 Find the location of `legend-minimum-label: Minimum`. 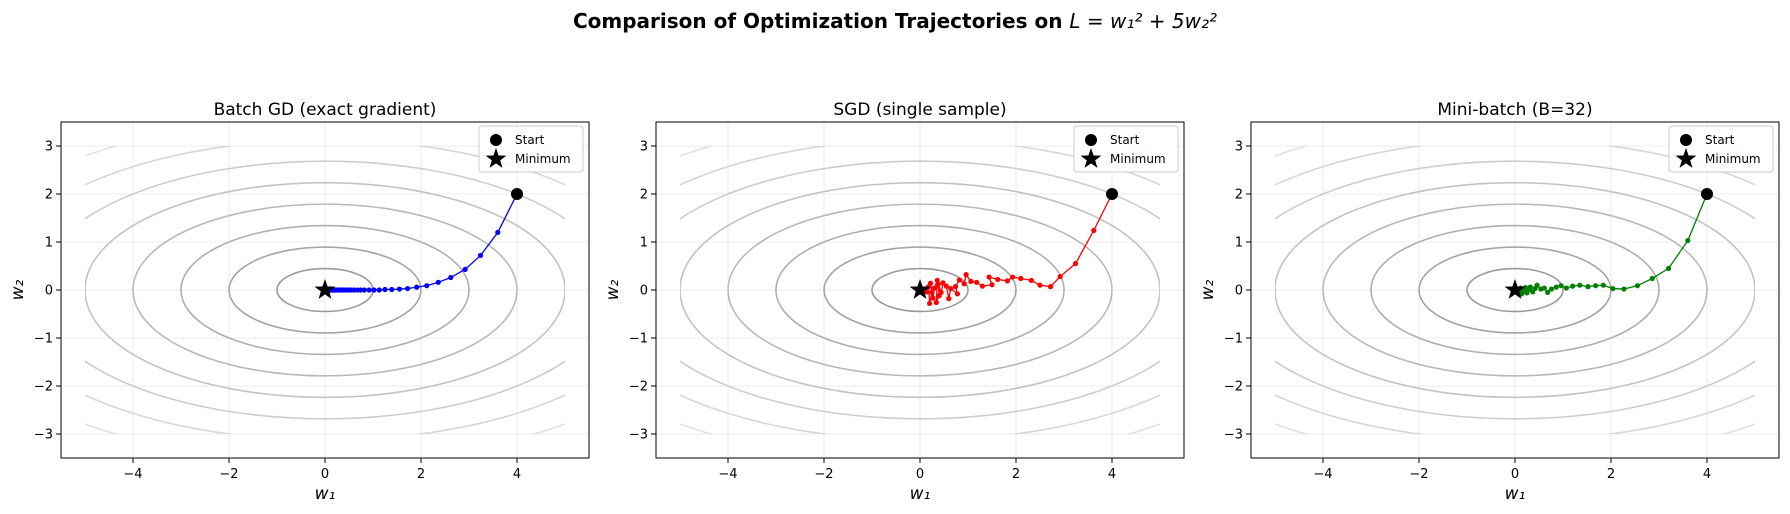

legend-minimum-label: Minimum is located at coordinates (1138, 159).